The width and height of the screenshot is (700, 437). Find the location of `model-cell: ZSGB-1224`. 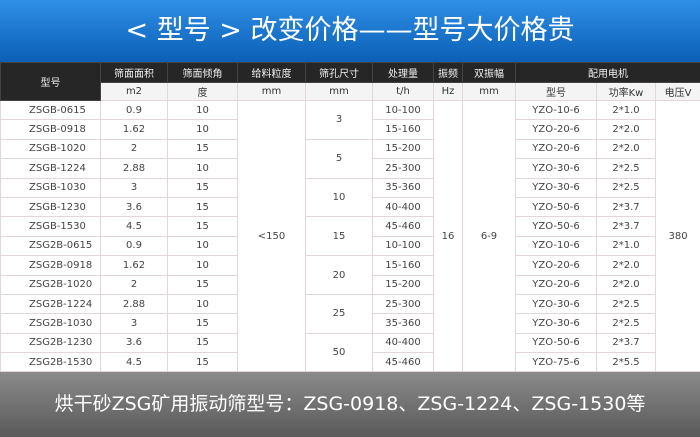

model-cell: ZSGB-1224 is located at coordinates (50, 168).